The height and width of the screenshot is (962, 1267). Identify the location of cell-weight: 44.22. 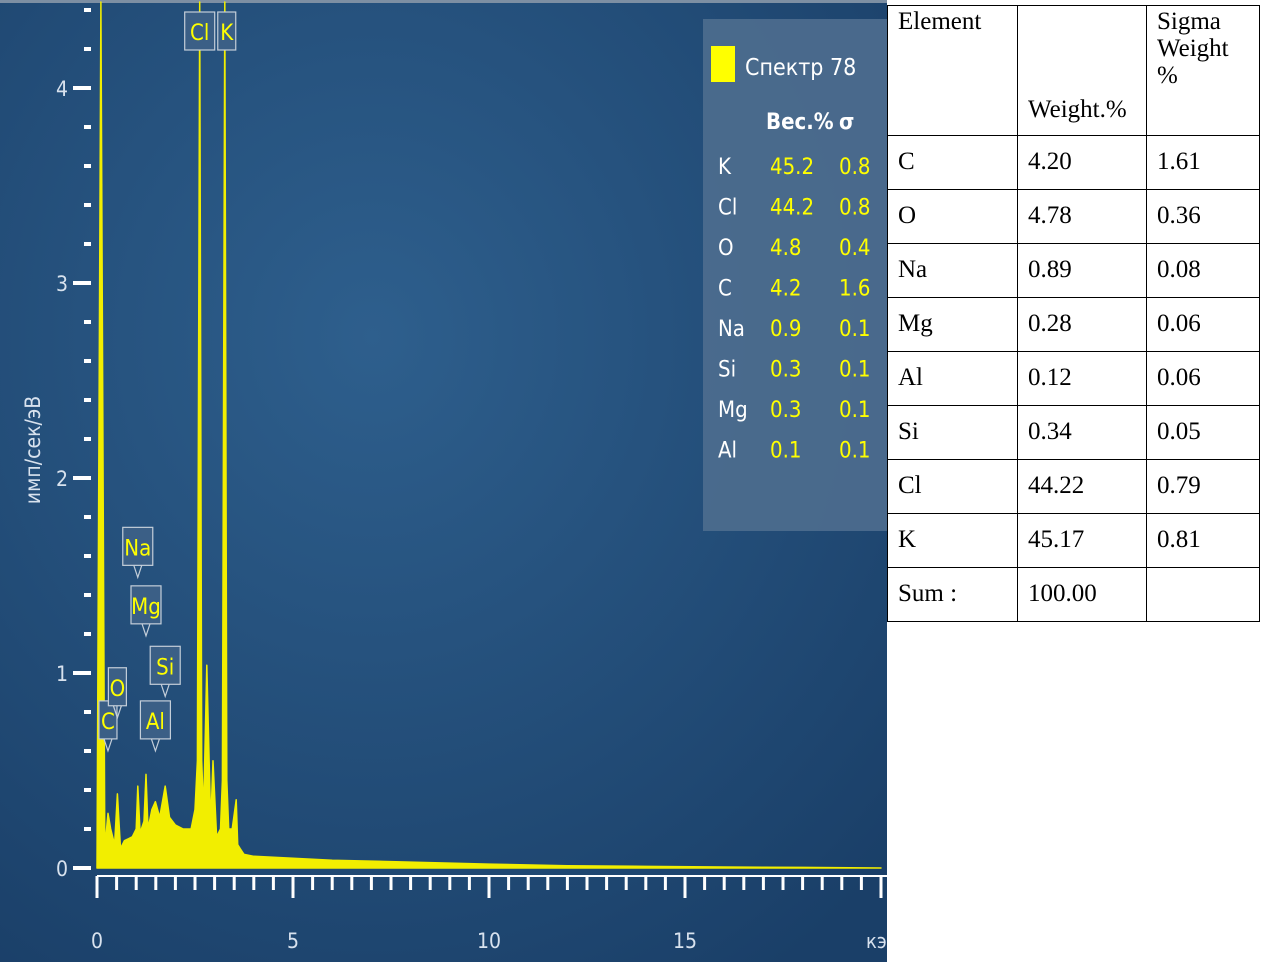
(1082, 486).